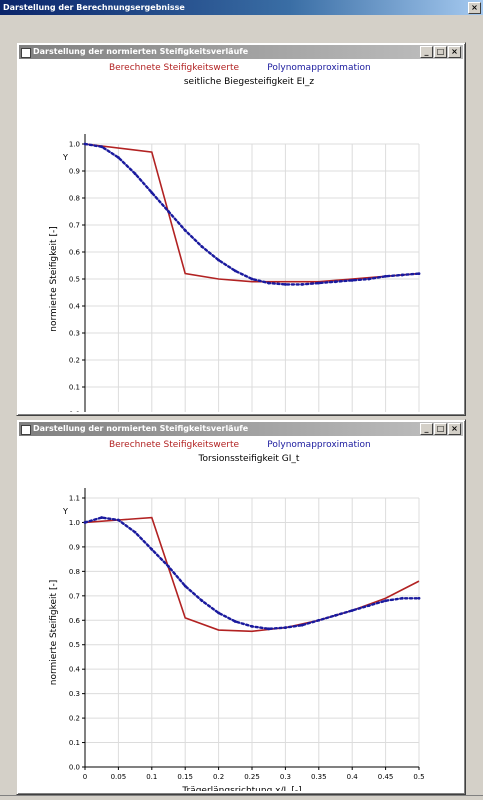 This screenshot has height=800, width=483. What do you see at coordinates (252, 777) in the screenshot?
I see `x-tick-label: 0.25` at bounding box center [252, 777].